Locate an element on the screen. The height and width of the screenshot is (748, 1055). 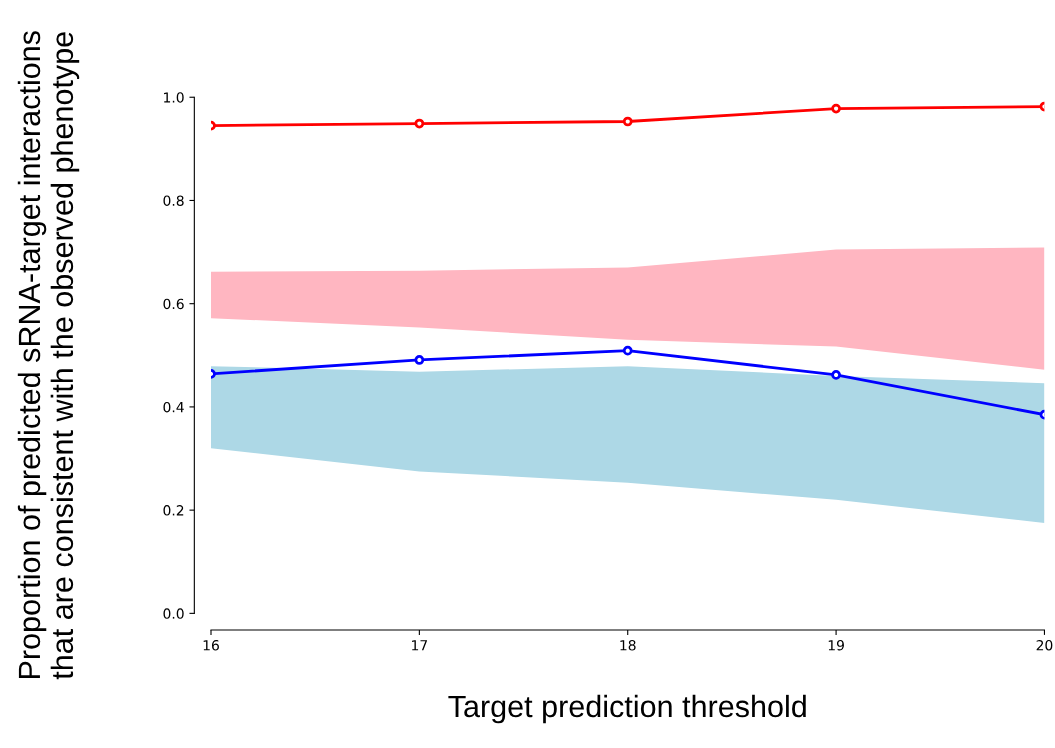
x-tick-label: 20 is located at coordinates (1044, 645).